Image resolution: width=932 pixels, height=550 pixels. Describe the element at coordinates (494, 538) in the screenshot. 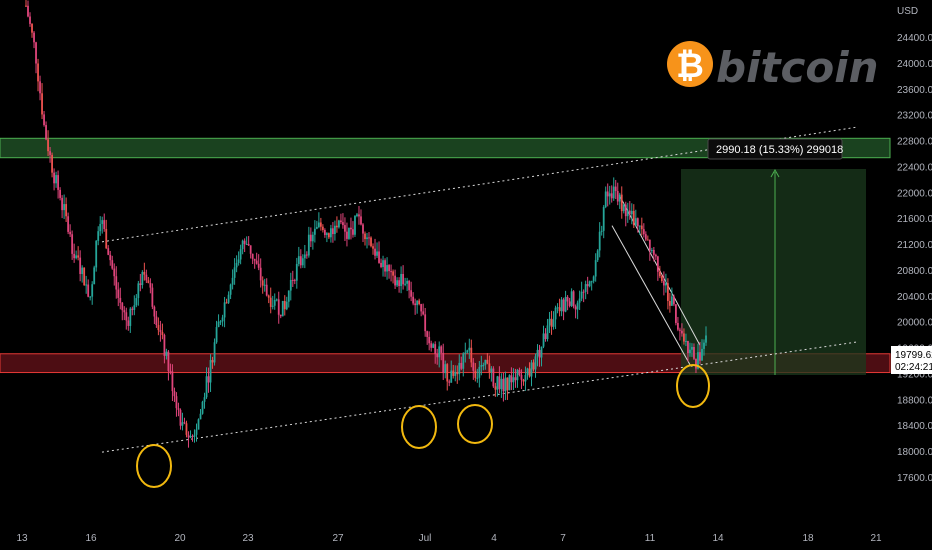

I see `x-tick-label: 4` at that location.